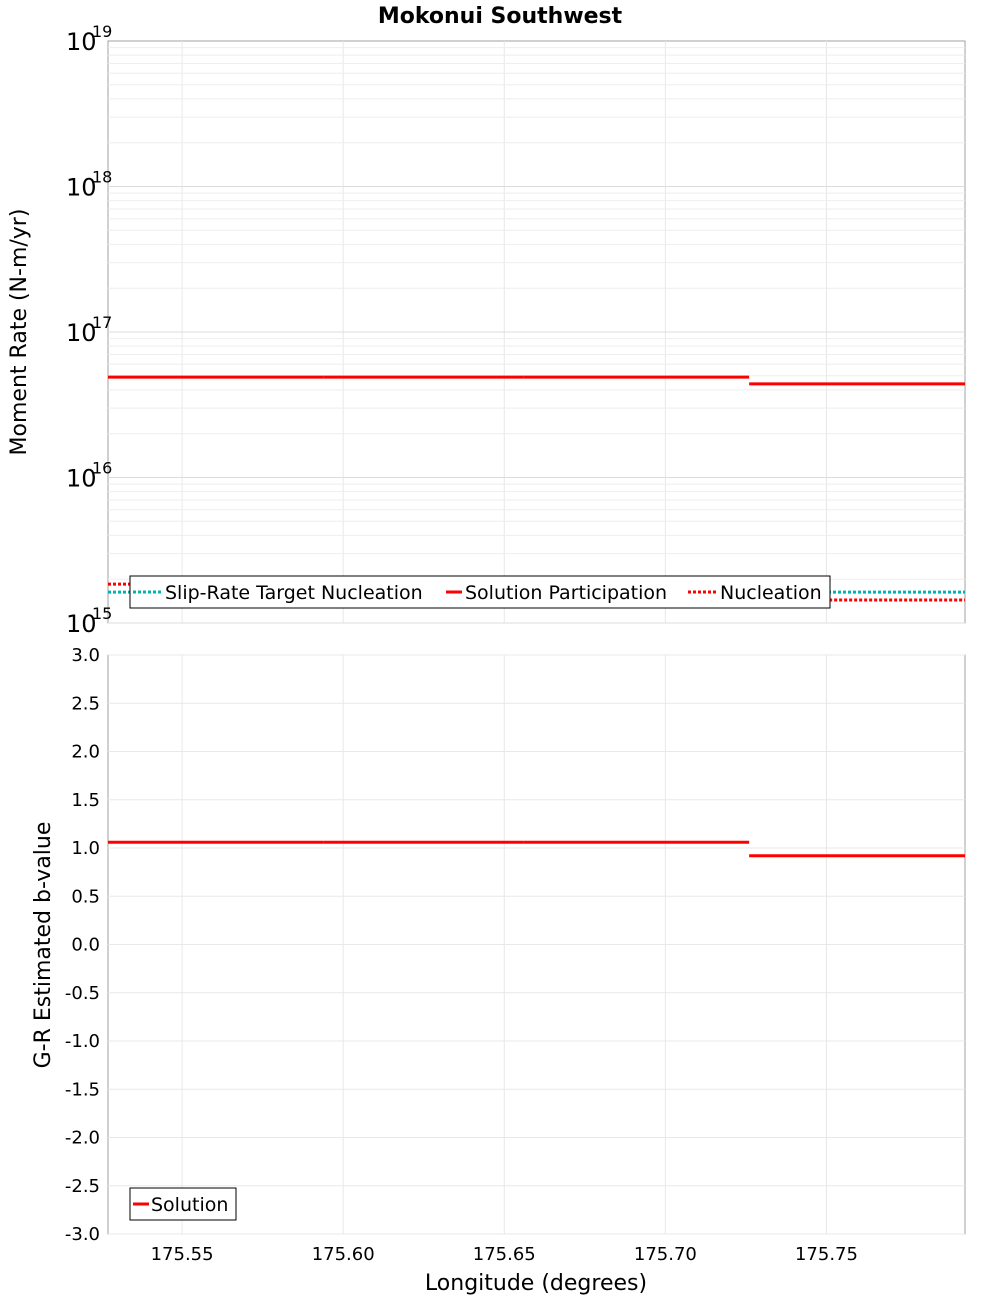  What do you see at coordinates (102, 31) in the screenshot?
I see `y-tick-exponent: 19` at bounding box center [102, 31].